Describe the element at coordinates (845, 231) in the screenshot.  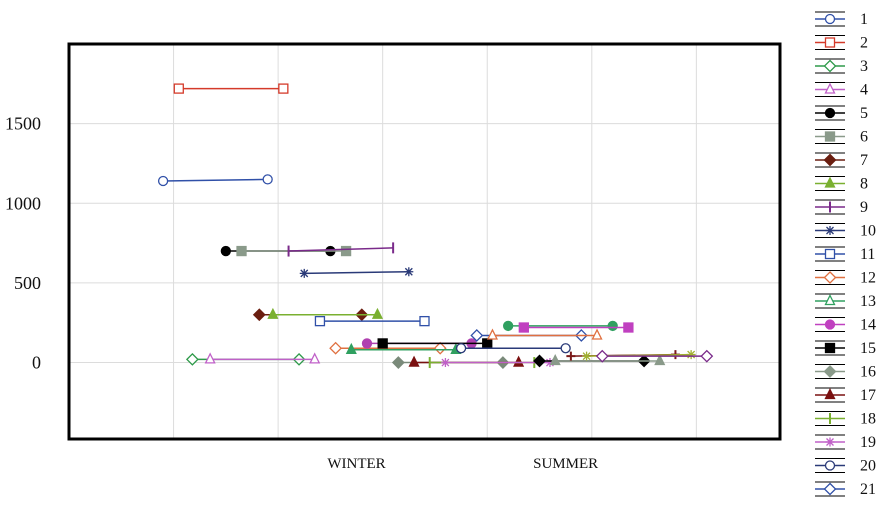
I see `legend-item: 10` at that location.